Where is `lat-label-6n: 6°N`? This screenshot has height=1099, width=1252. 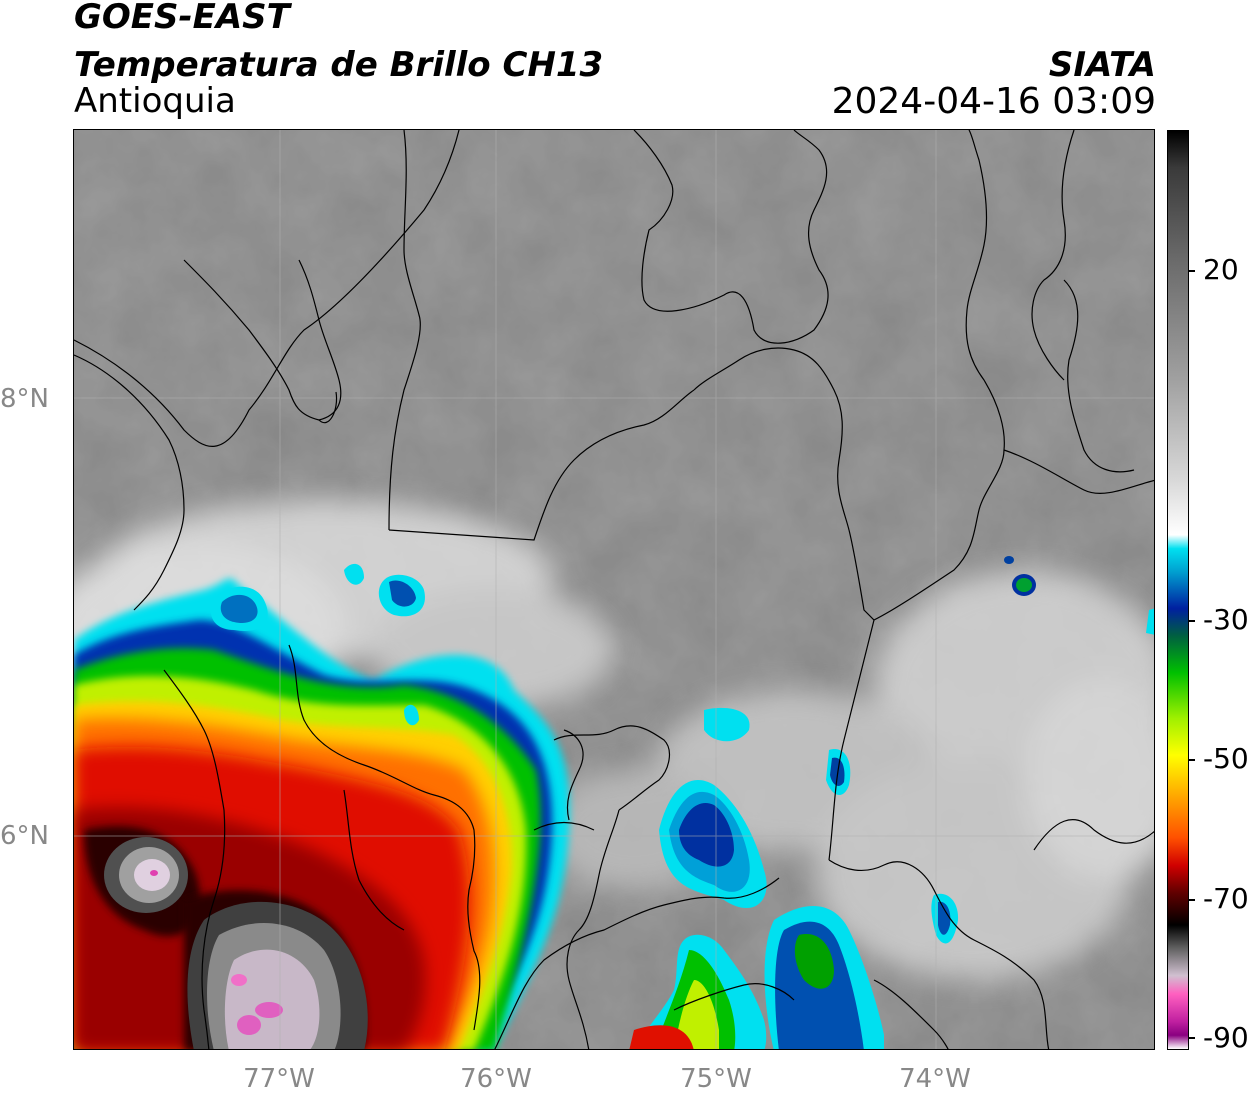
lat-label-6n: 6°N is located at coordinates (24, 836).